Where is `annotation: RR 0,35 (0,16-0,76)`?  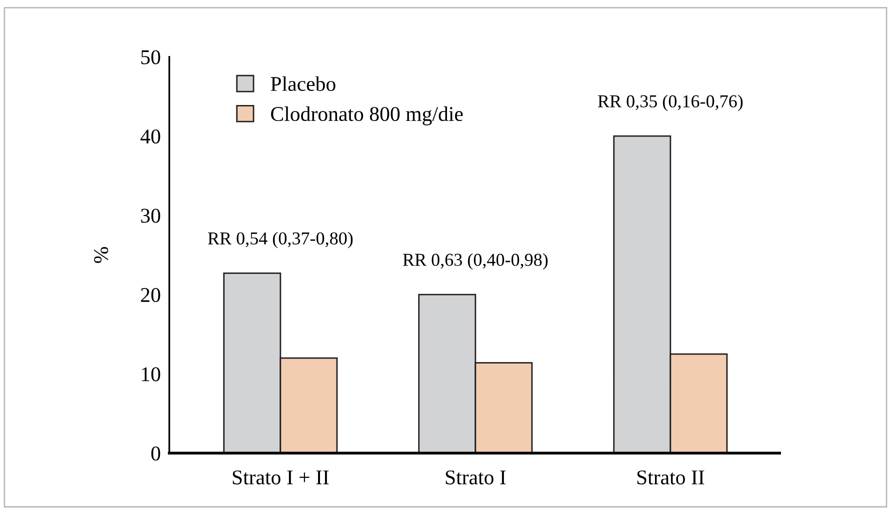
annotation: RR 0,35 (0,16-0,76) is located at coordinates (670, 103).